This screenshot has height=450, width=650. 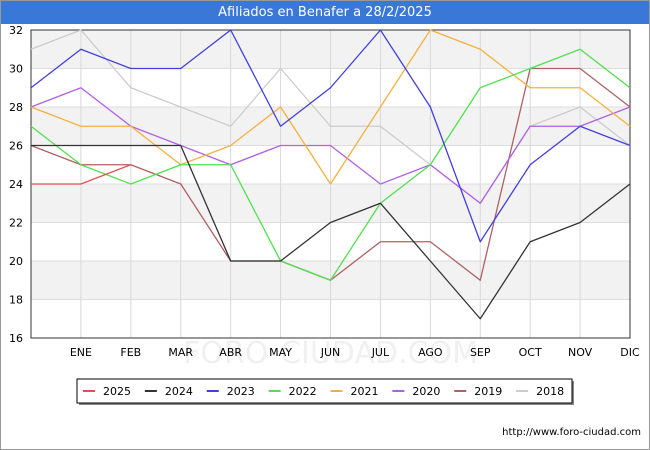 I want to click on y-tick-label: 16, so click(x=16, y=338).